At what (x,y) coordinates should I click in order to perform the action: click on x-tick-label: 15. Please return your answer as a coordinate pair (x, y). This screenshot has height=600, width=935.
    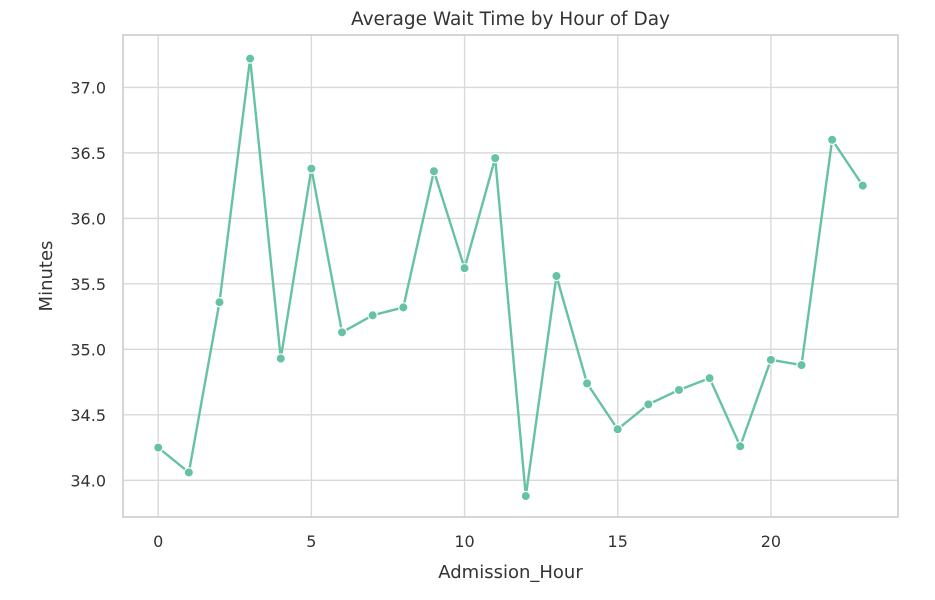
    Looking at the image, I should click on (618, 541).